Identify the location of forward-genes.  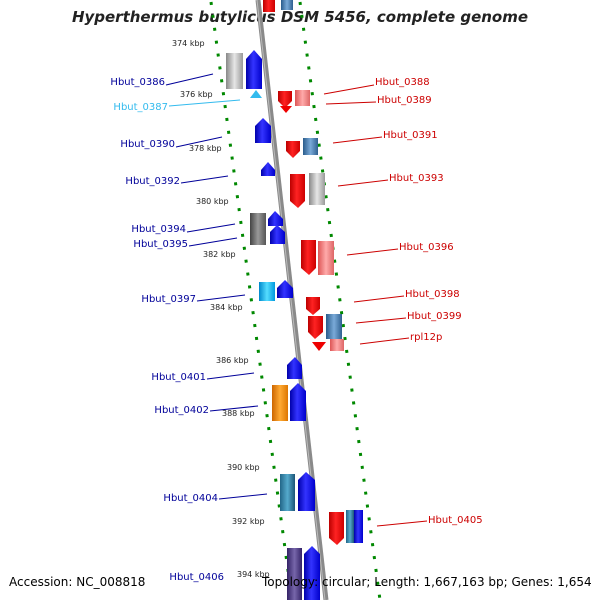
(273, 325).